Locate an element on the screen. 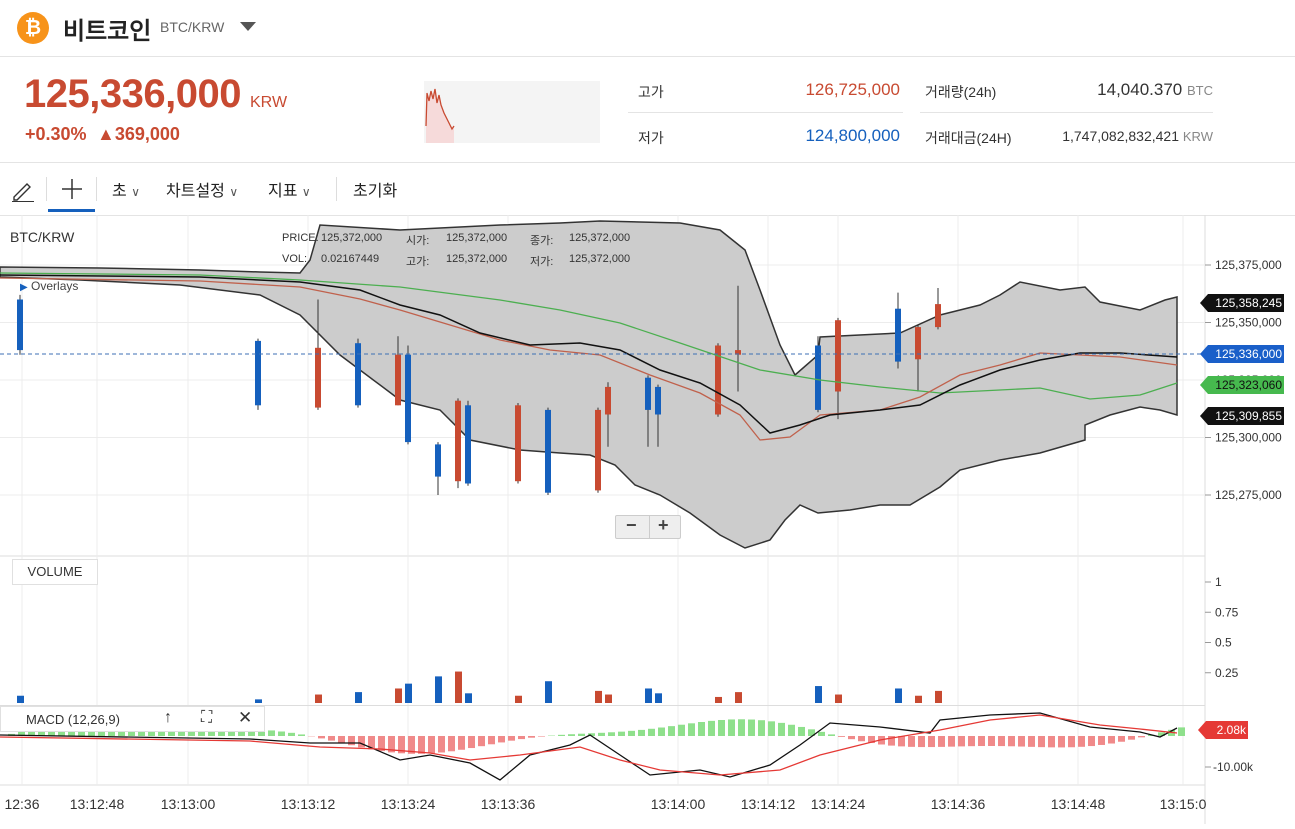 This screenshot has width=1295, height=829. zoom-out-button: − is located at coordinates (631, 525).